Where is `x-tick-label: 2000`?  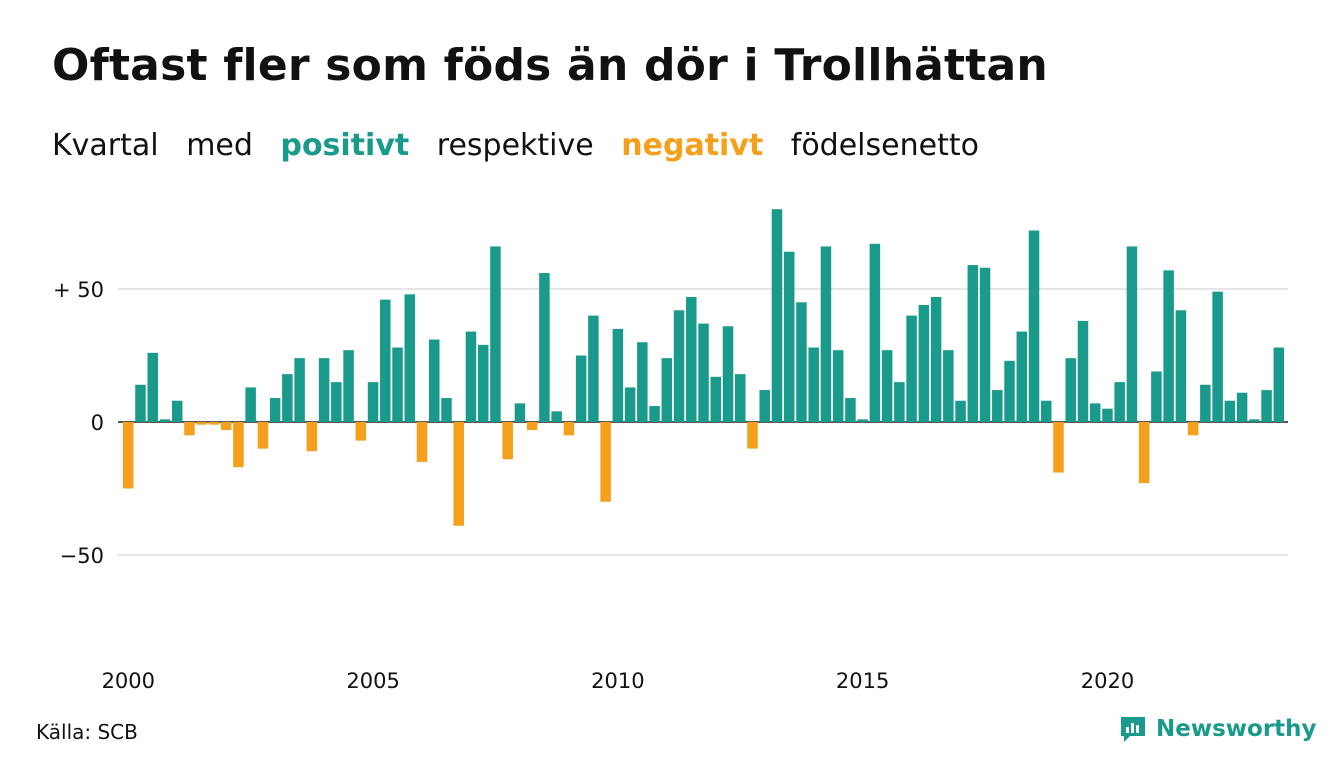
x-tick-label: 2000 is located at coordinates (128, 681).